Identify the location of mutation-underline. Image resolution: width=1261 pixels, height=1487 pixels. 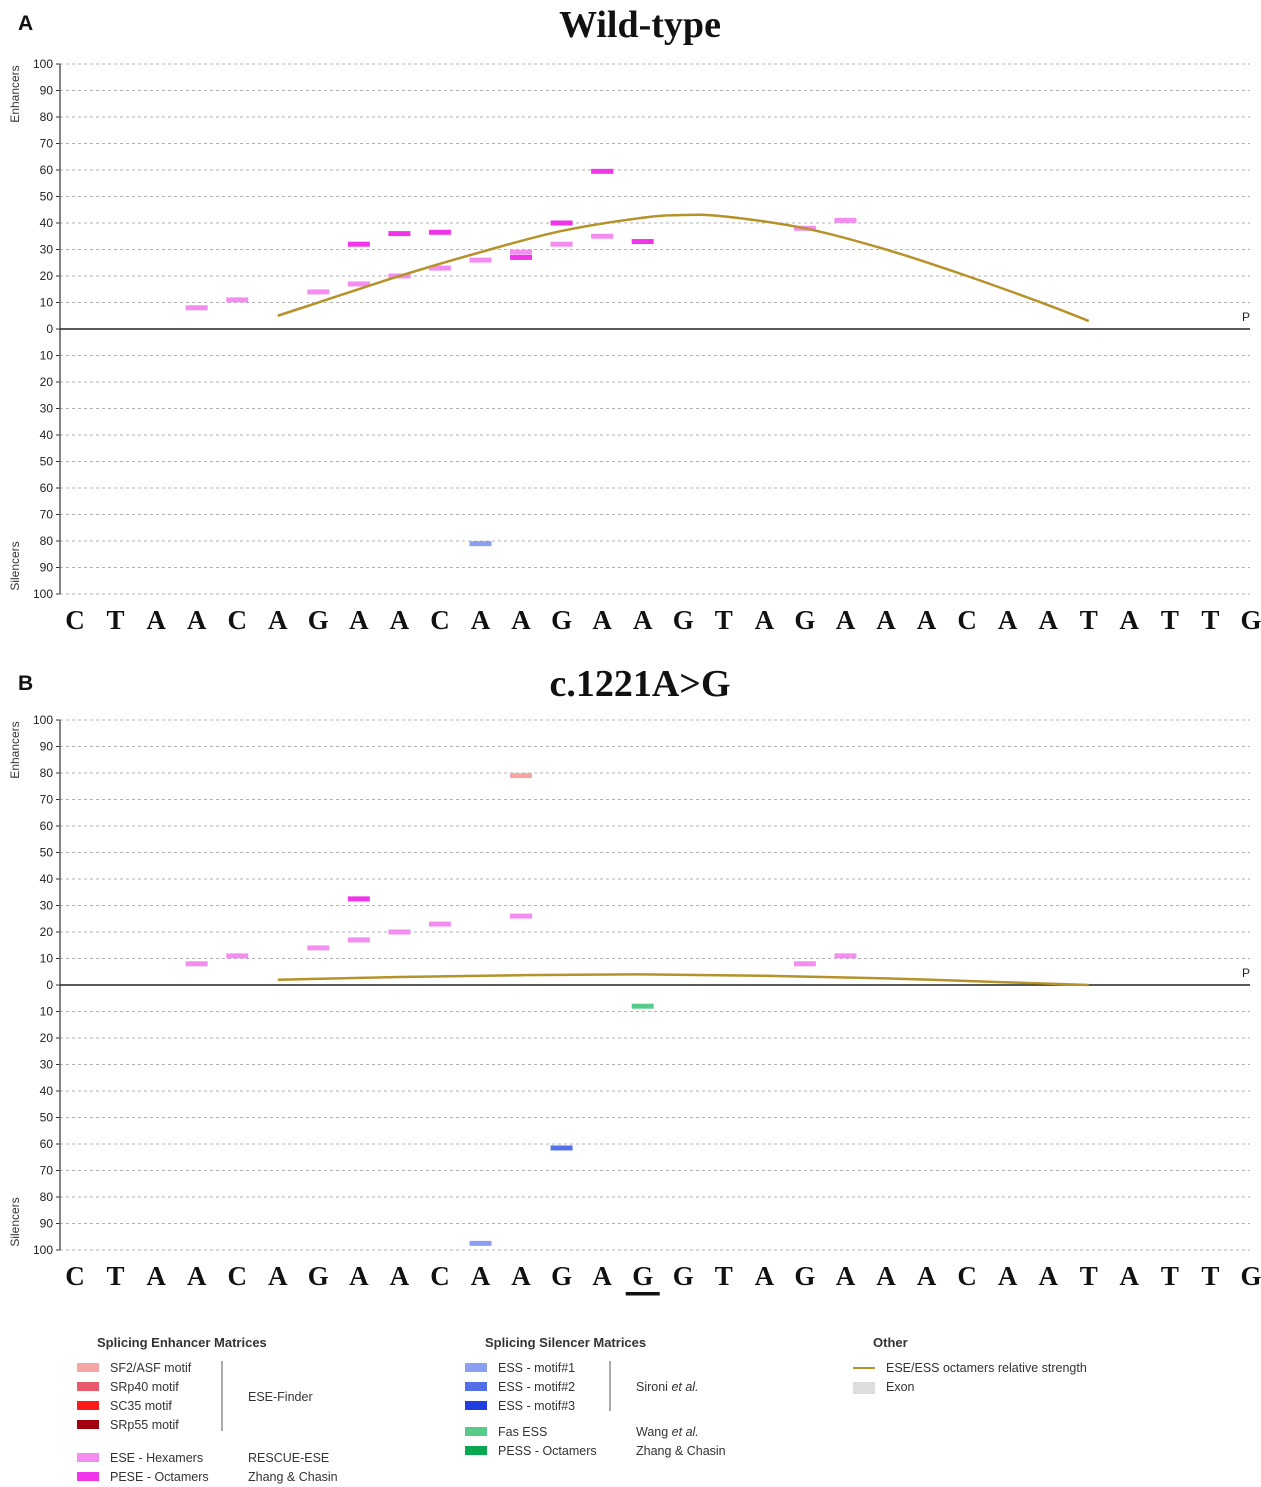
(642, 1294).